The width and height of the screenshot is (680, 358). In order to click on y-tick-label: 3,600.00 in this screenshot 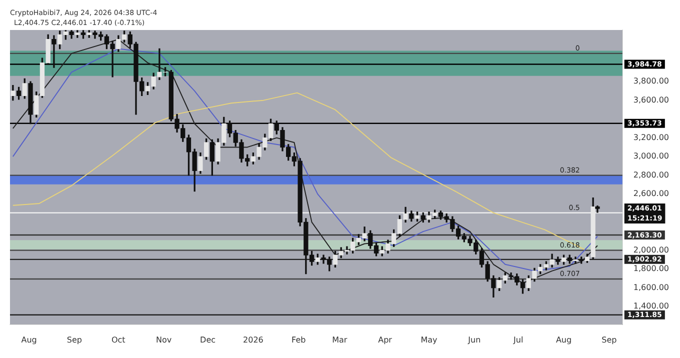, I will do `click(651, 99)`.